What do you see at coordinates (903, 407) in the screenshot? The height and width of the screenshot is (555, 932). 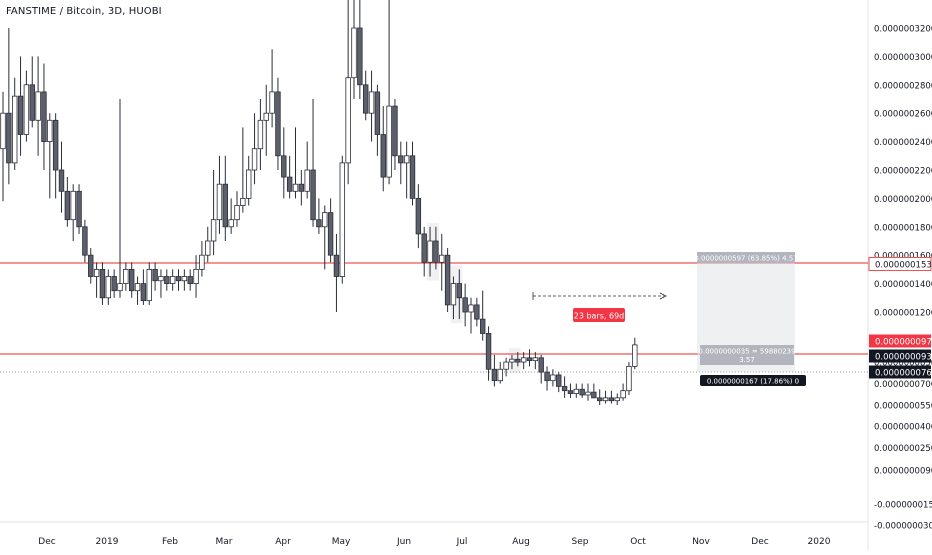 I see `y-tick-label: 0.0000000550` at bounding box center [903, 407].